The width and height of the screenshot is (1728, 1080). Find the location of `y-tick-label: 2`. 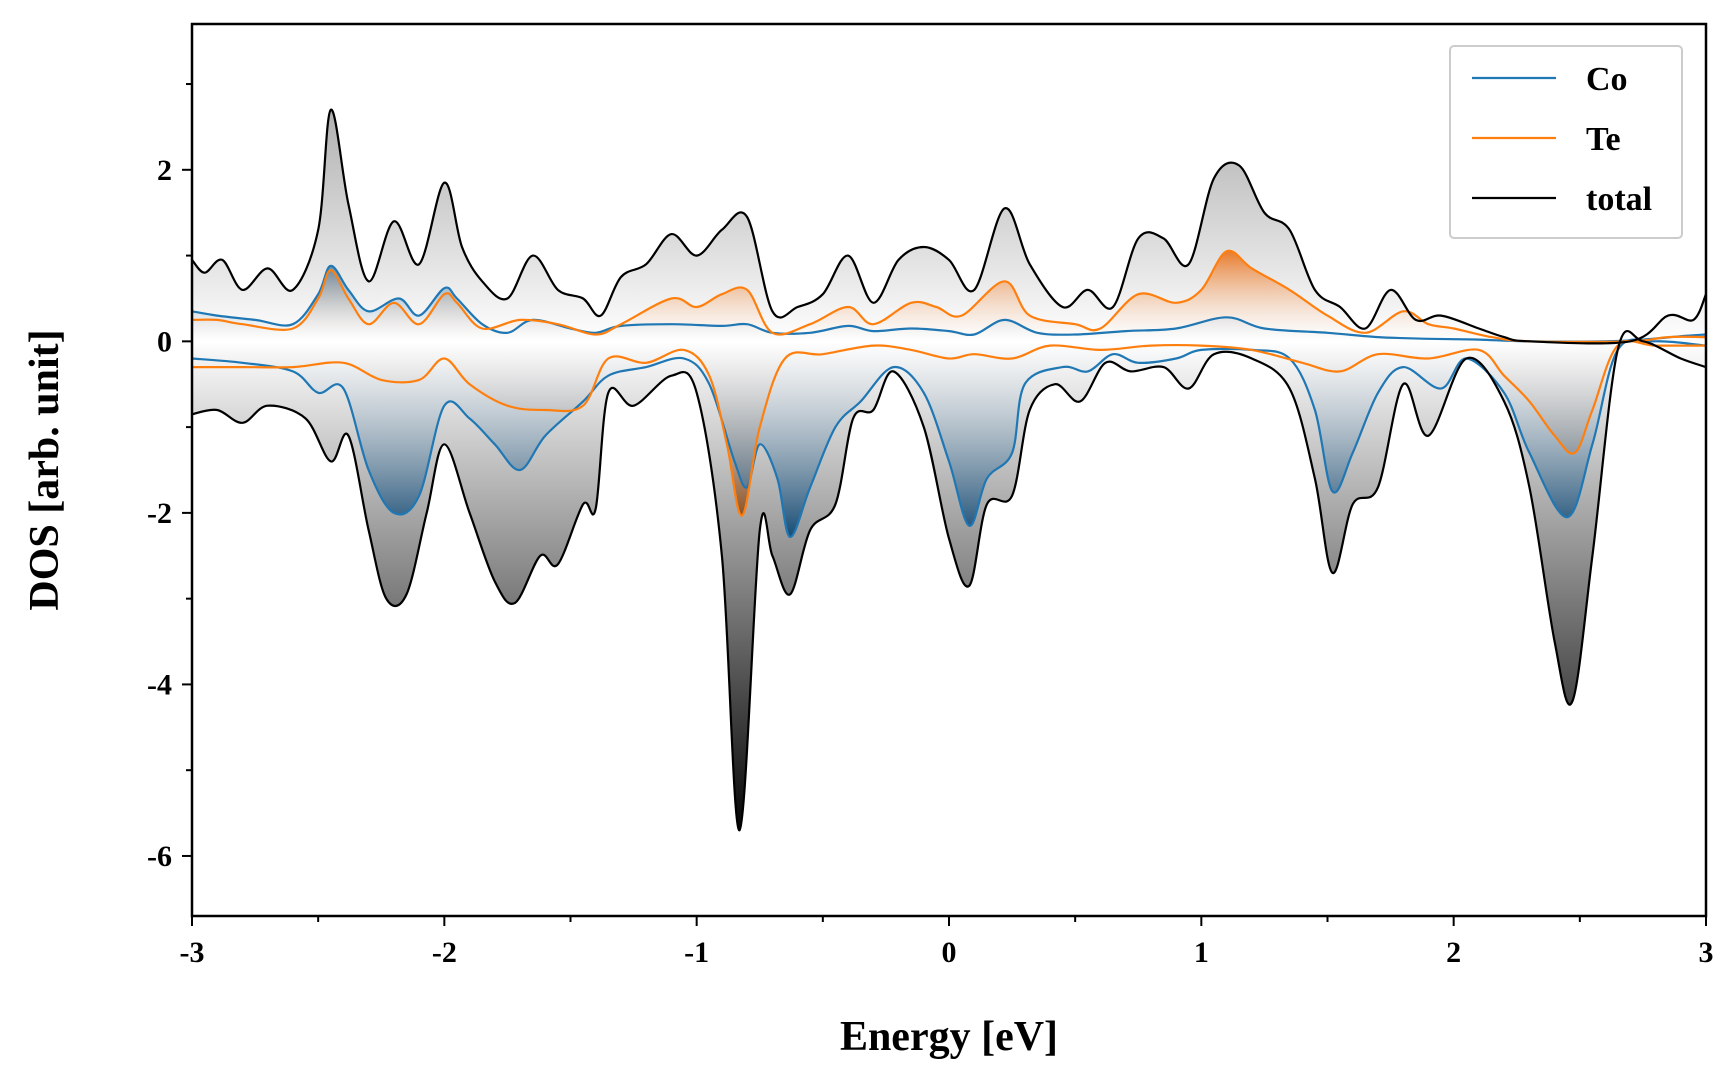

y-tick-label: 2 is located at coordinates (164, 170).